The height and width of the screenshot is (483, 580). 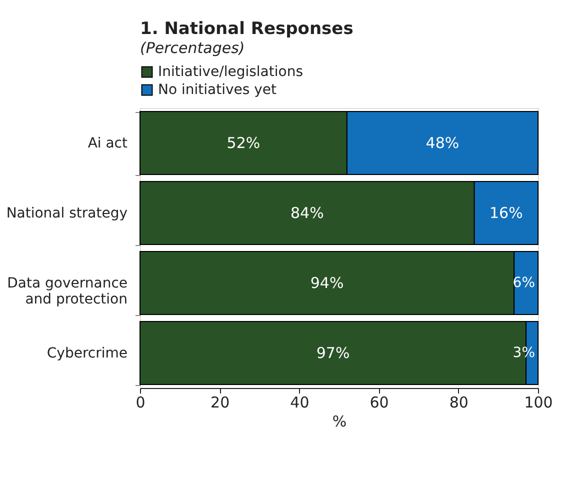 I want to click on y-tick-label: Data governance and protection, so click(x=67, y=292).